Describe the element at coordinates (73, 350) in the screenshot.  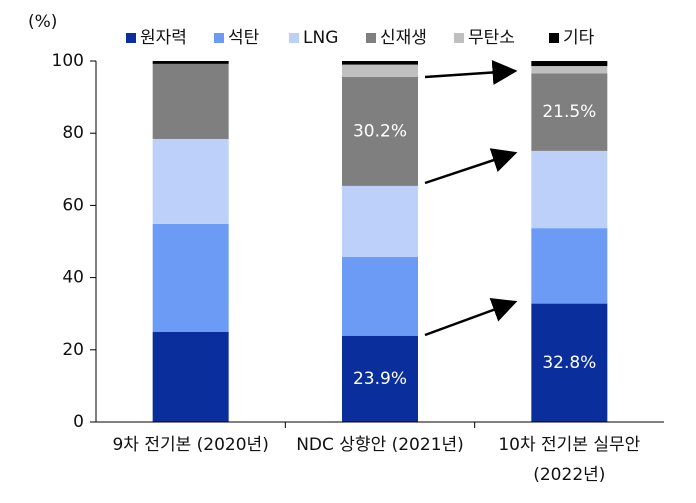
I see `y-tick-label: 20` at that location.